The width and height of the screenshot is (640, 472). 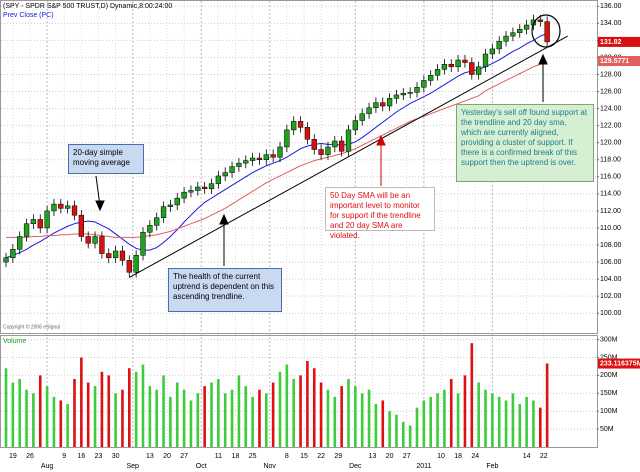 I want to click on sma-tag-box, so click(x=619, y=61).